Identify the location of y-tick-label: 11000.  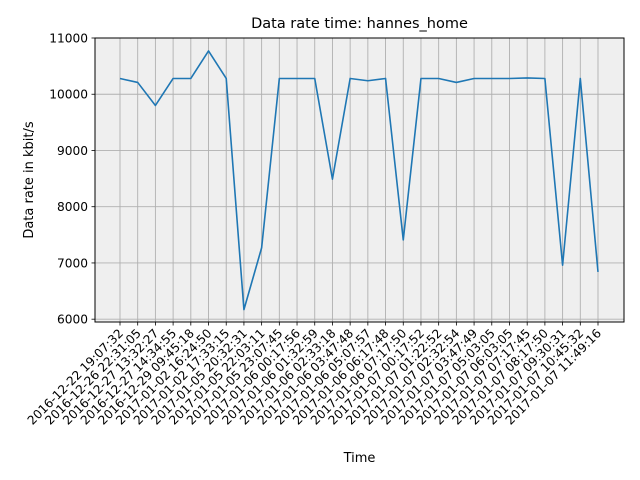
(68, 38).